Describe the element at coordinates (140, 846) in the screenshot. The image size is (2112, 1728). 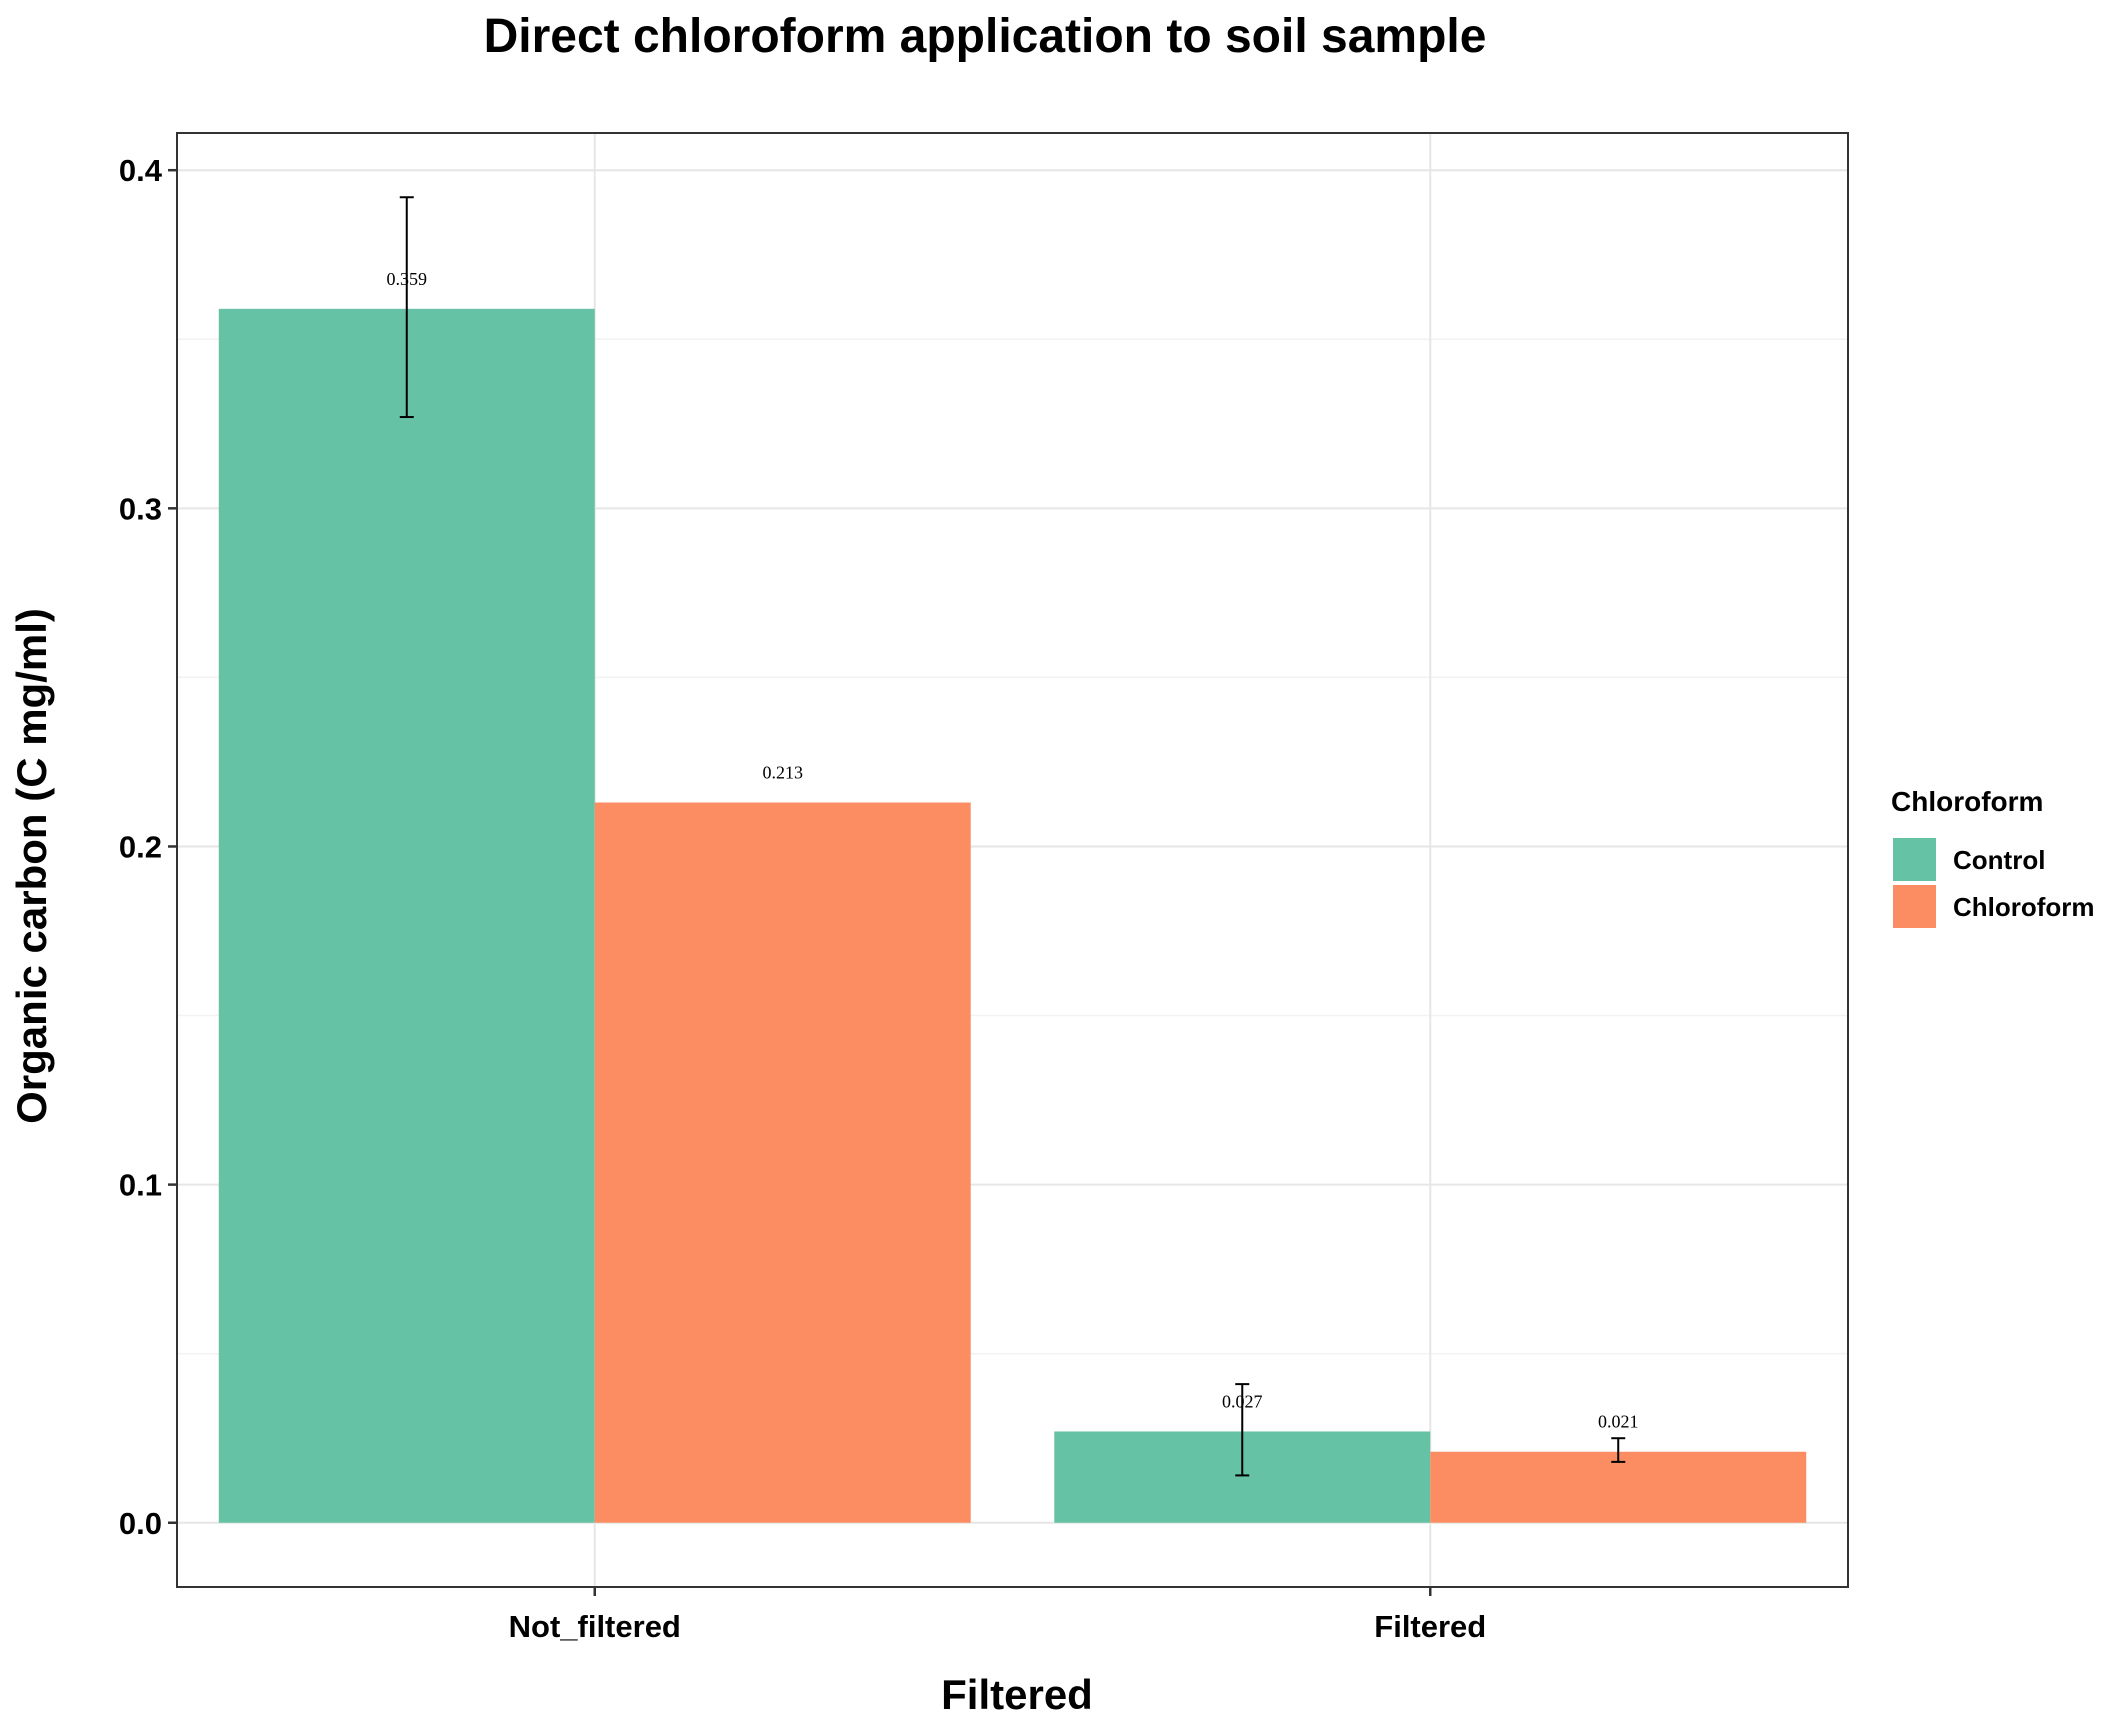
I see `y-tick-label: 0.2` at that location.